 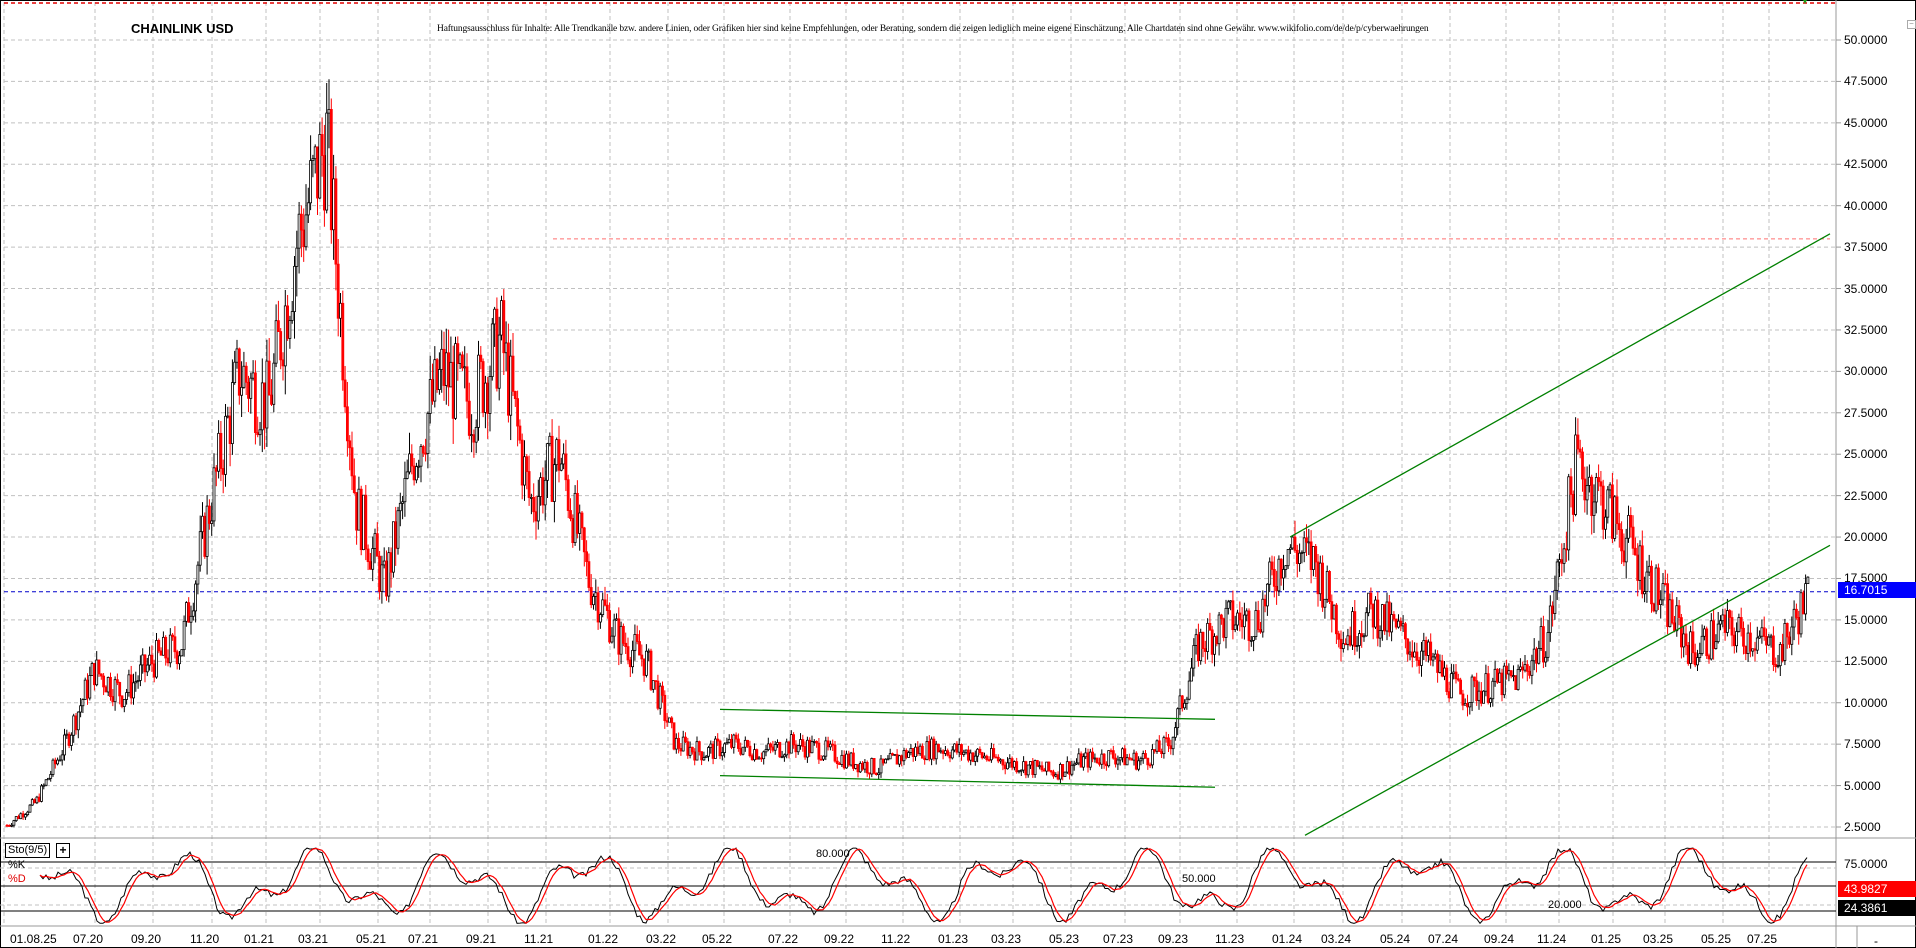 I want to click on time-axis-label: 07.21, so click(x=423, y=939).